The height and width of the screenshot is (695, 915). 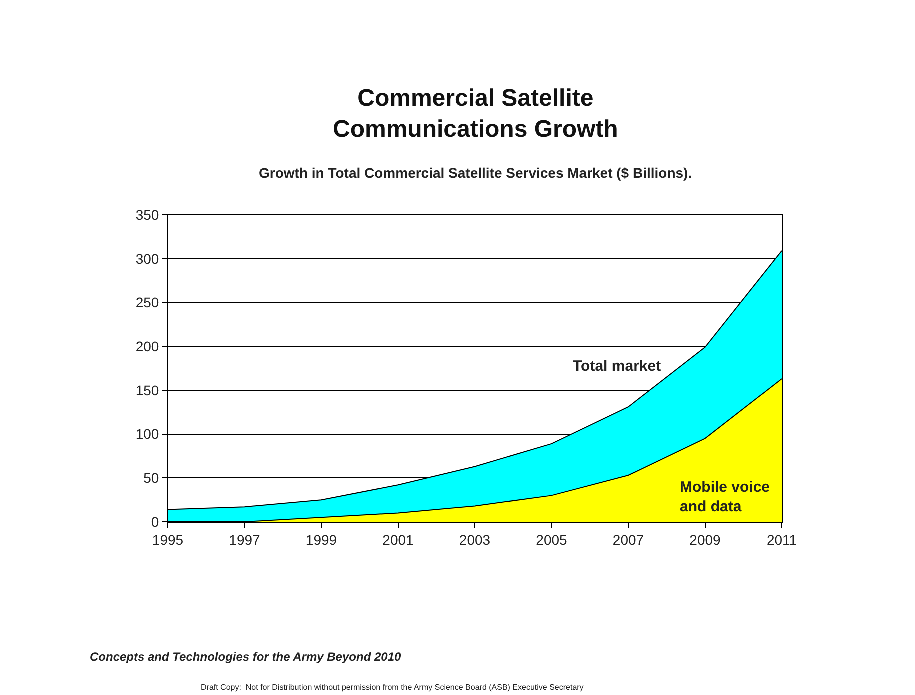 I want to click on series-label: Total market, so click(x=617, y=366).